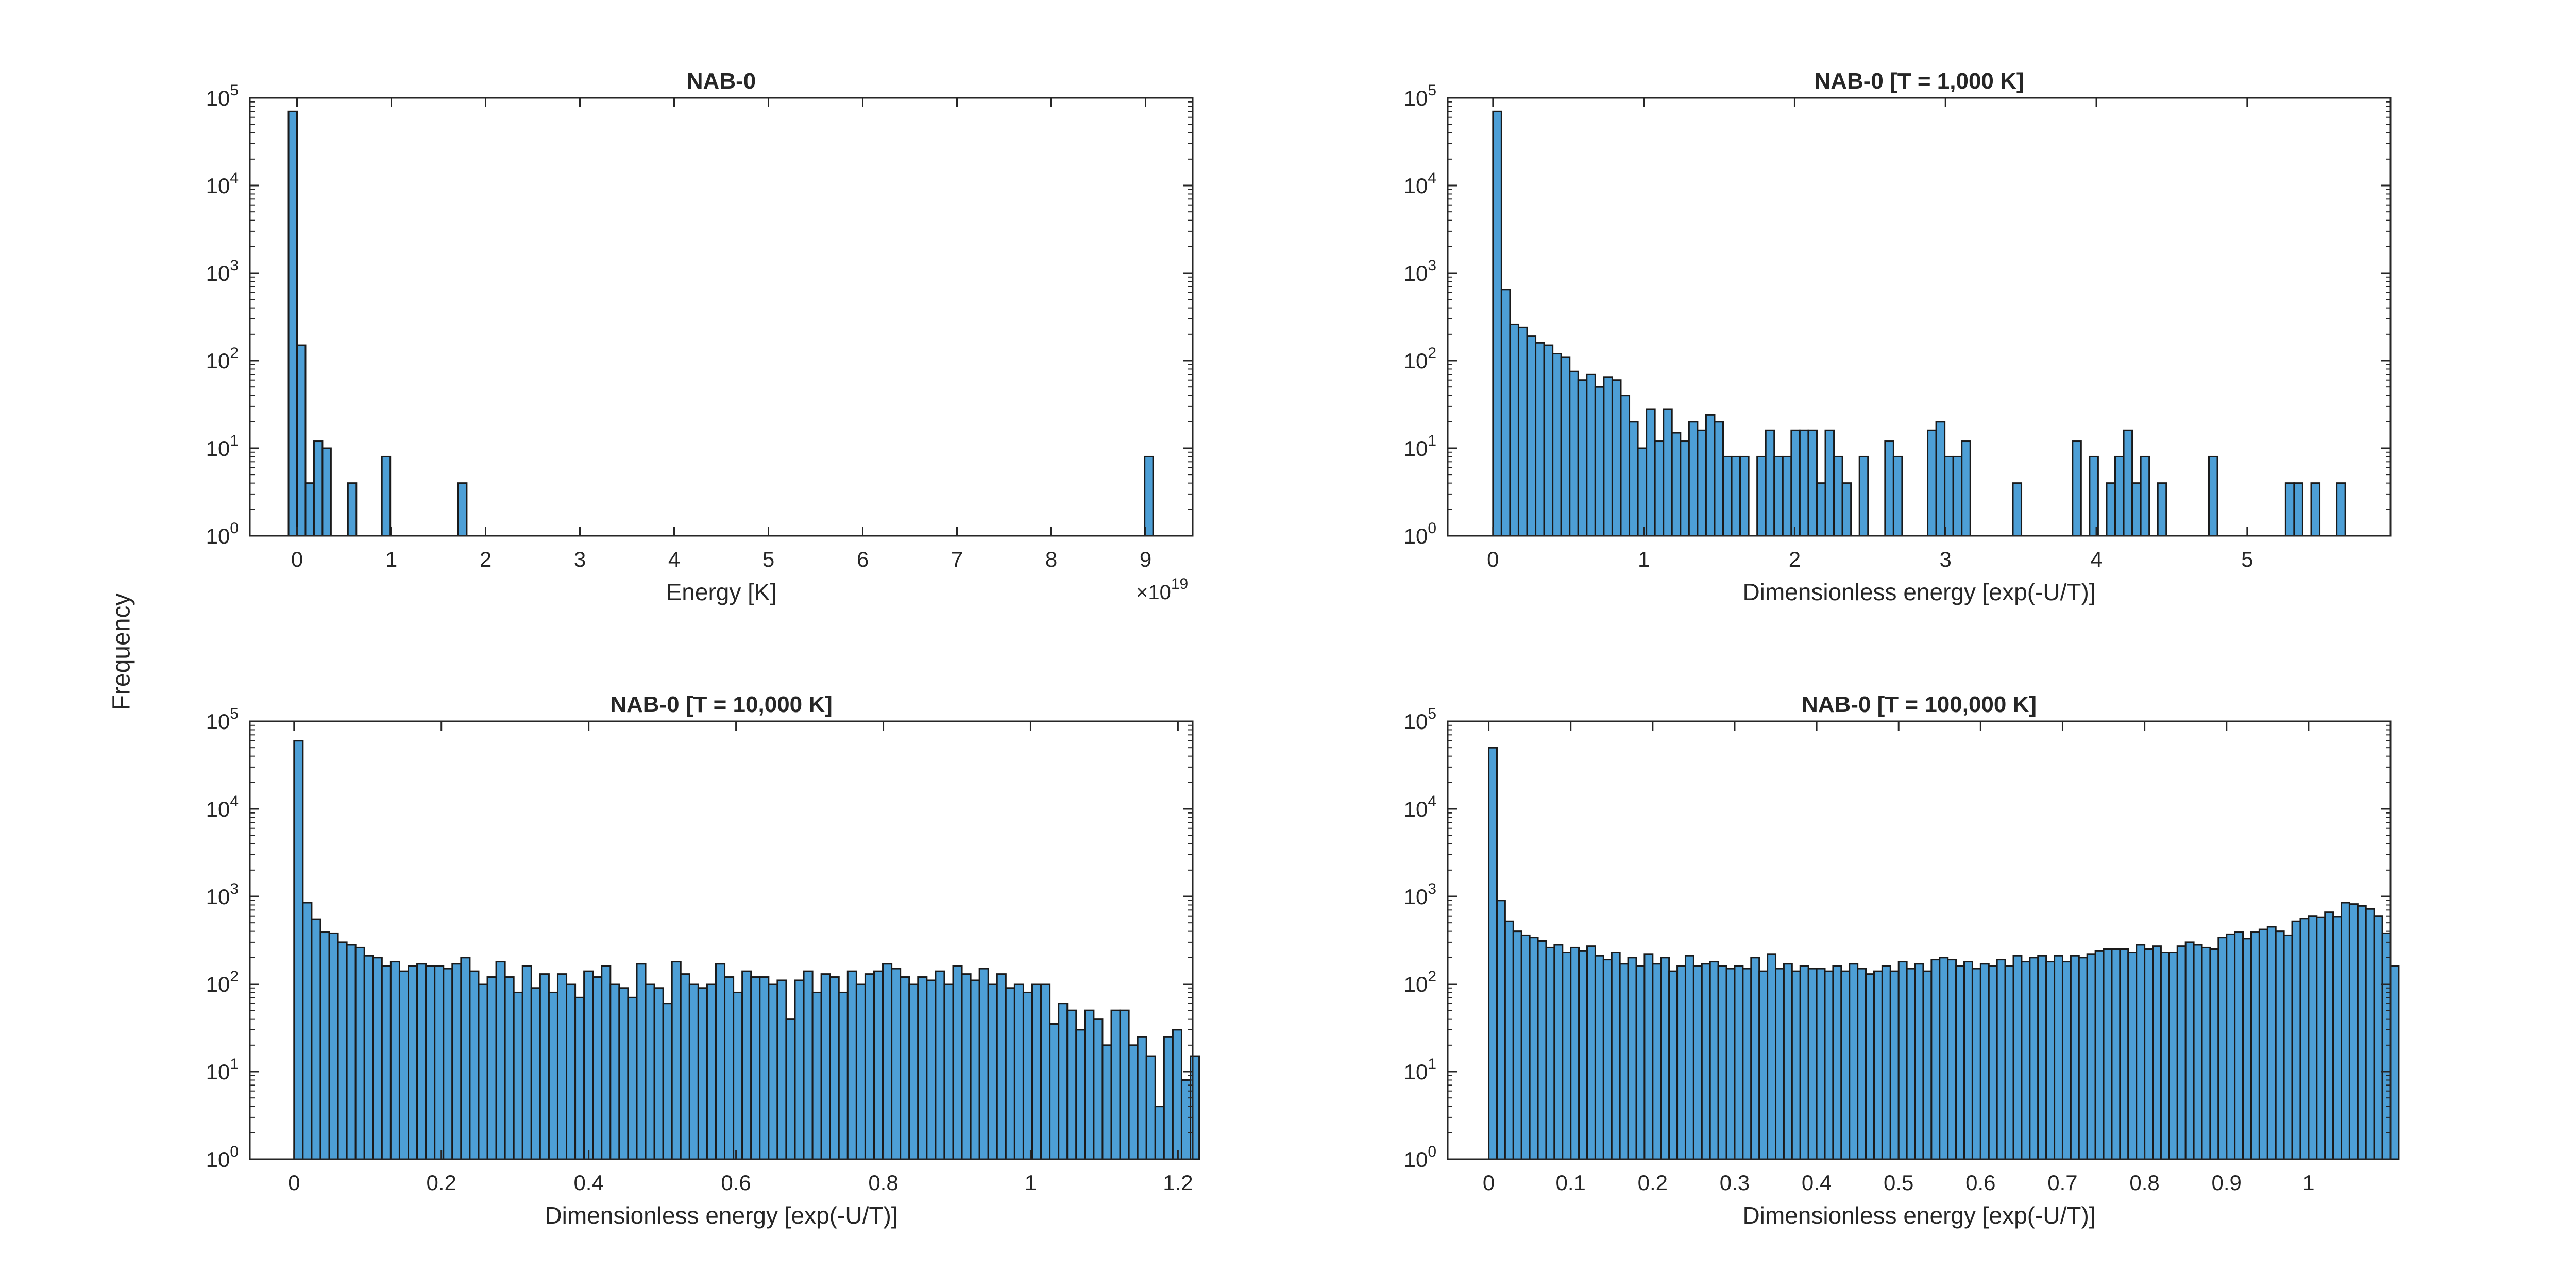 The height and width of the screenshot is (1288, 2576). I want to click on x-tick-label: 0.8, so click(883, 1183).